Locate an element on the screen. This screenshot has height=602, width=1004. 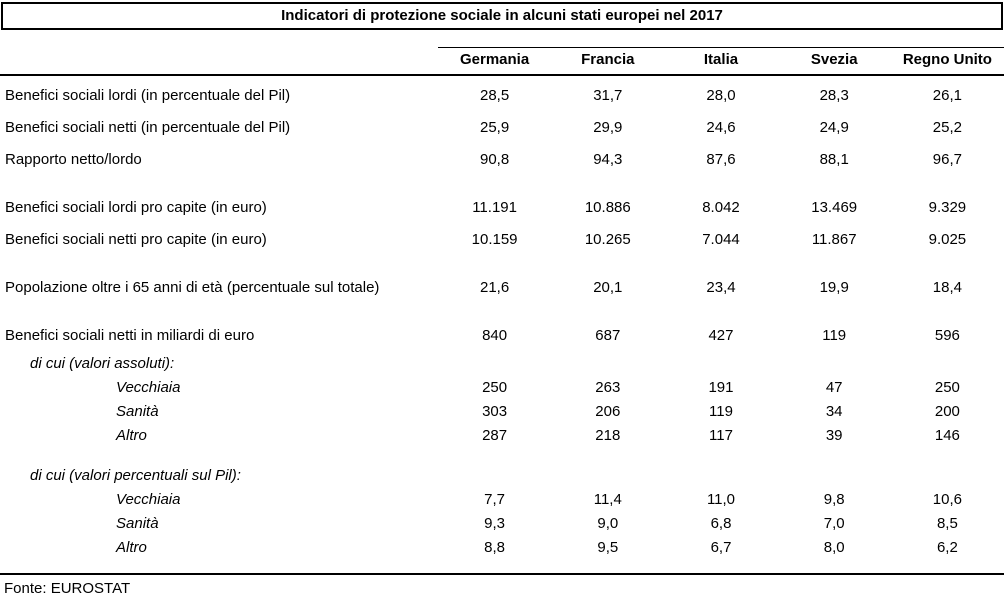
value-cell: 8.042 is located at coordinates (721, 207).